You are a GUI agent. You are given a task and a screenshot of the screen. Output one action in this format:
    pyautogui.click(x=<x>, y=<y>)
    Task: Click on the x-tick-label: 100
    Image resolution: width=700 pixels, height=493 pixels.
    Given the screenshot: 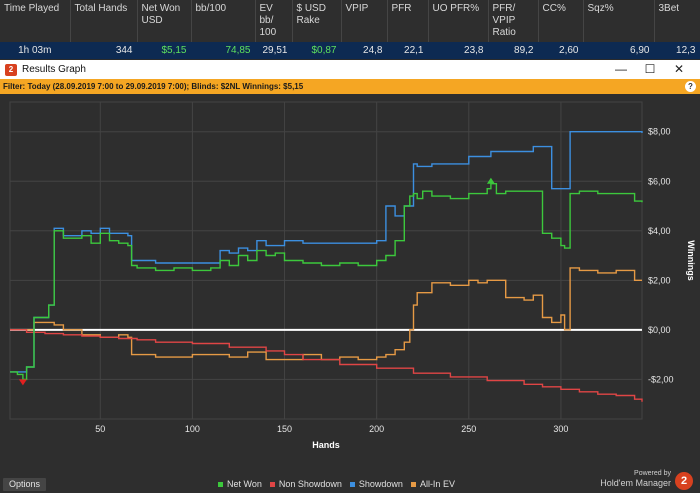 What is the action you would take?
    pyautogui.click(x=192, y=429)
    